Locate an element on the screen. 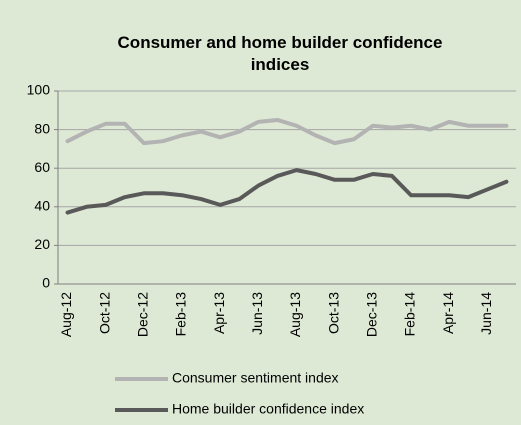 This screenshot has height=425, width=521. y-tick-label: 100 is located at coordinates (39, 90).